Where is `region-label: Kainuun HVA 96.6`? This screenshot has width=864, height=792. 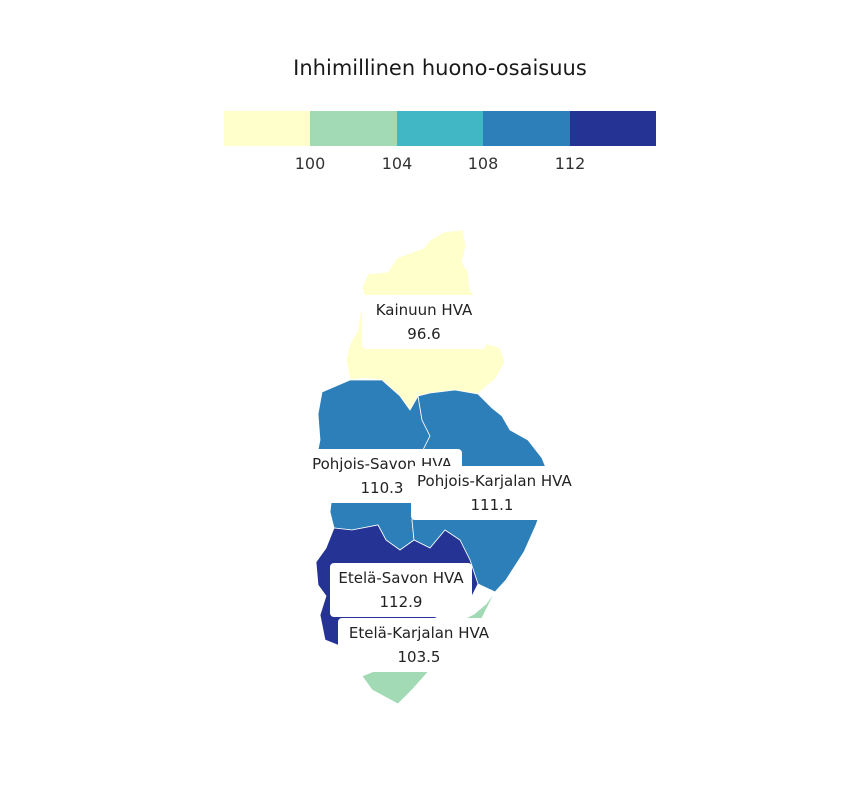 region-label: Kainuun HVA 96.6 is located at coordinates (424, 322).